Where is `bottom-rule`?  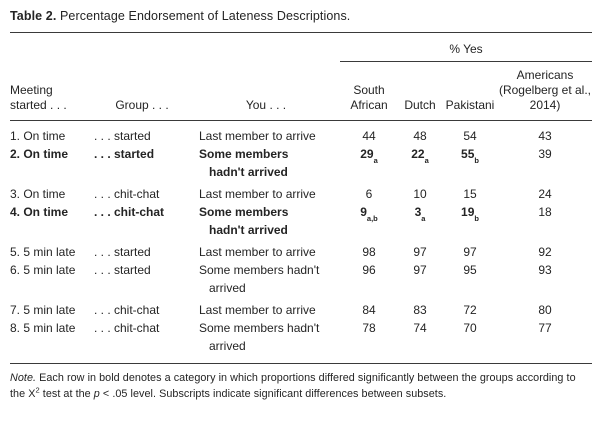 bottom-rule is located at coordinates (301, 363).